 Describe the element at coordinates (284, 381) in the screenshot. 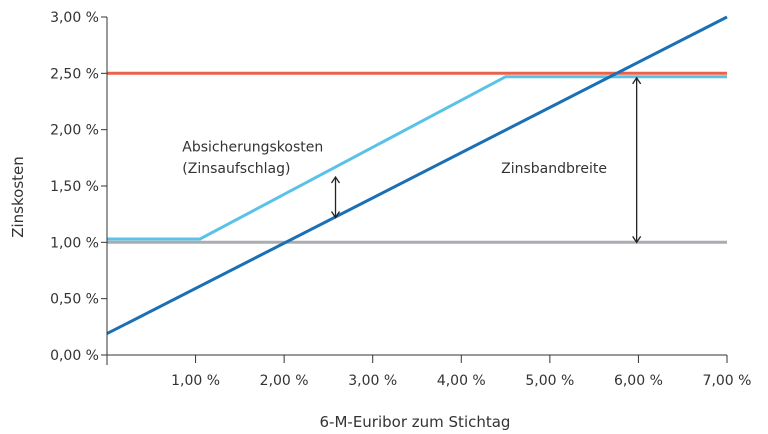

I see `x-tick-label: 2,00 %` at that location.